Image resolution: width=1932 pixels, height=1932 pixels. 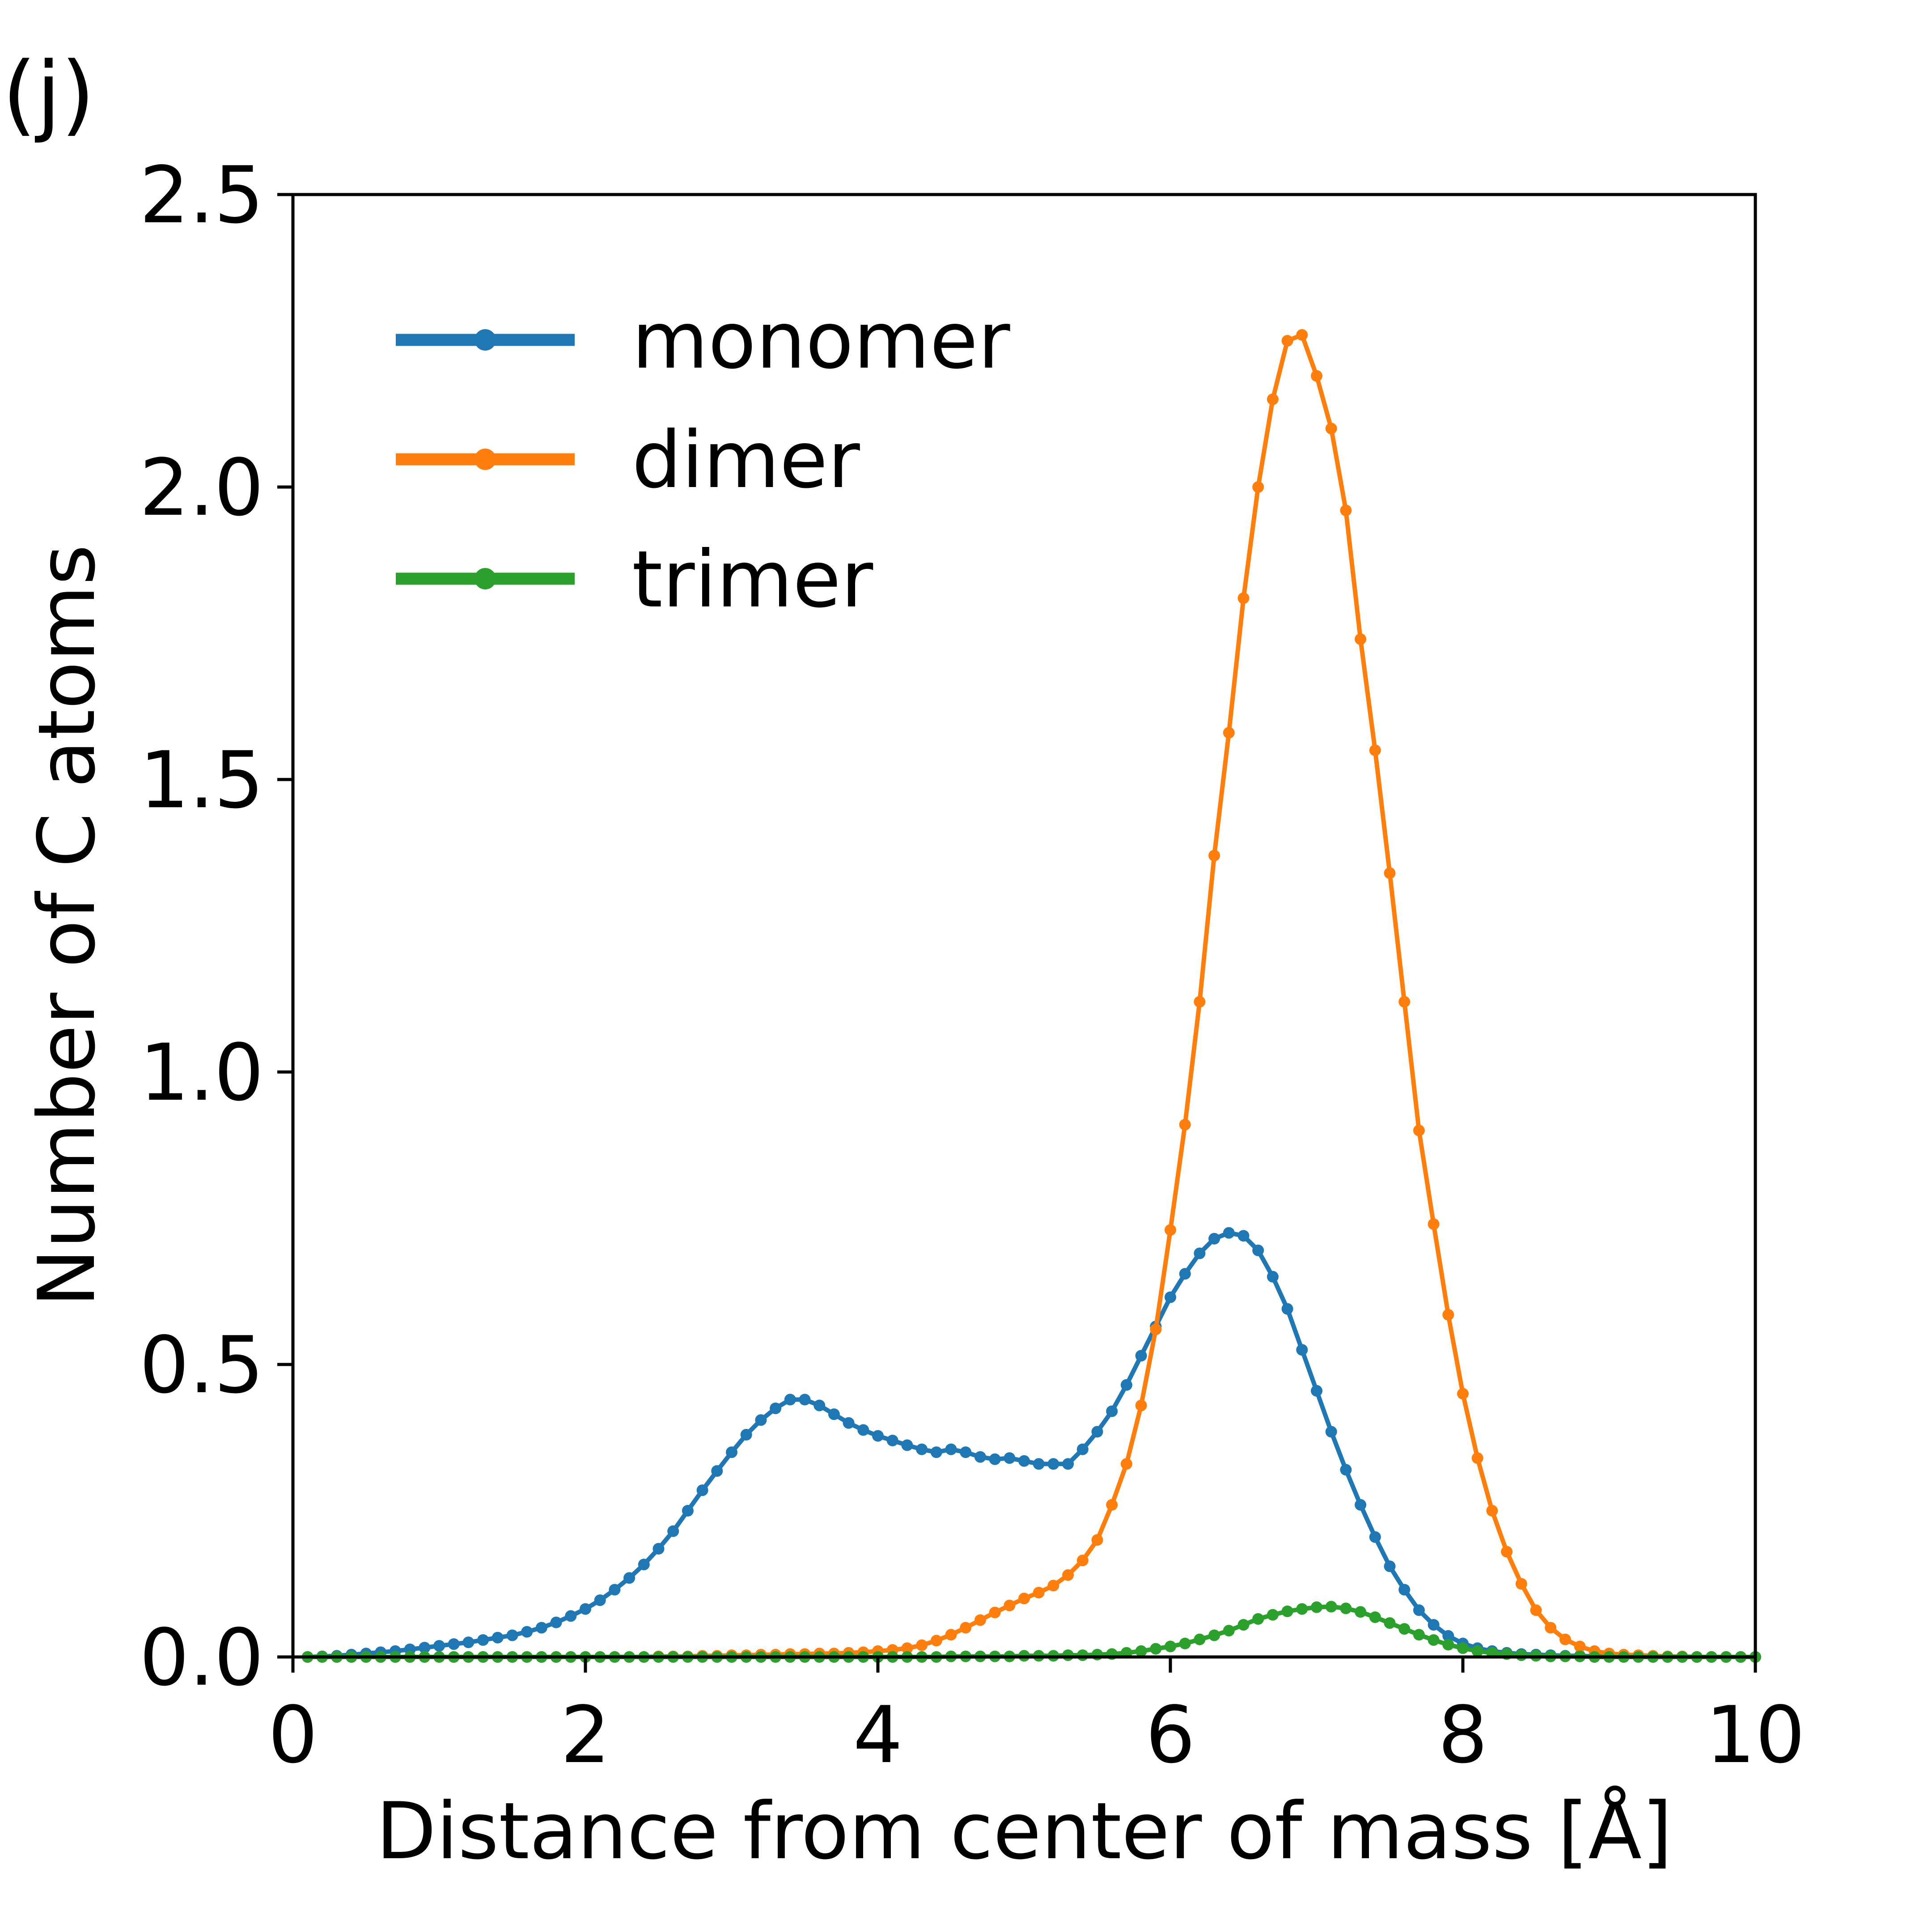 What do you see at coordinates (485, 340) in the screenshot?
I see `legend-marker-monomer` at bounding box center [485, 340].